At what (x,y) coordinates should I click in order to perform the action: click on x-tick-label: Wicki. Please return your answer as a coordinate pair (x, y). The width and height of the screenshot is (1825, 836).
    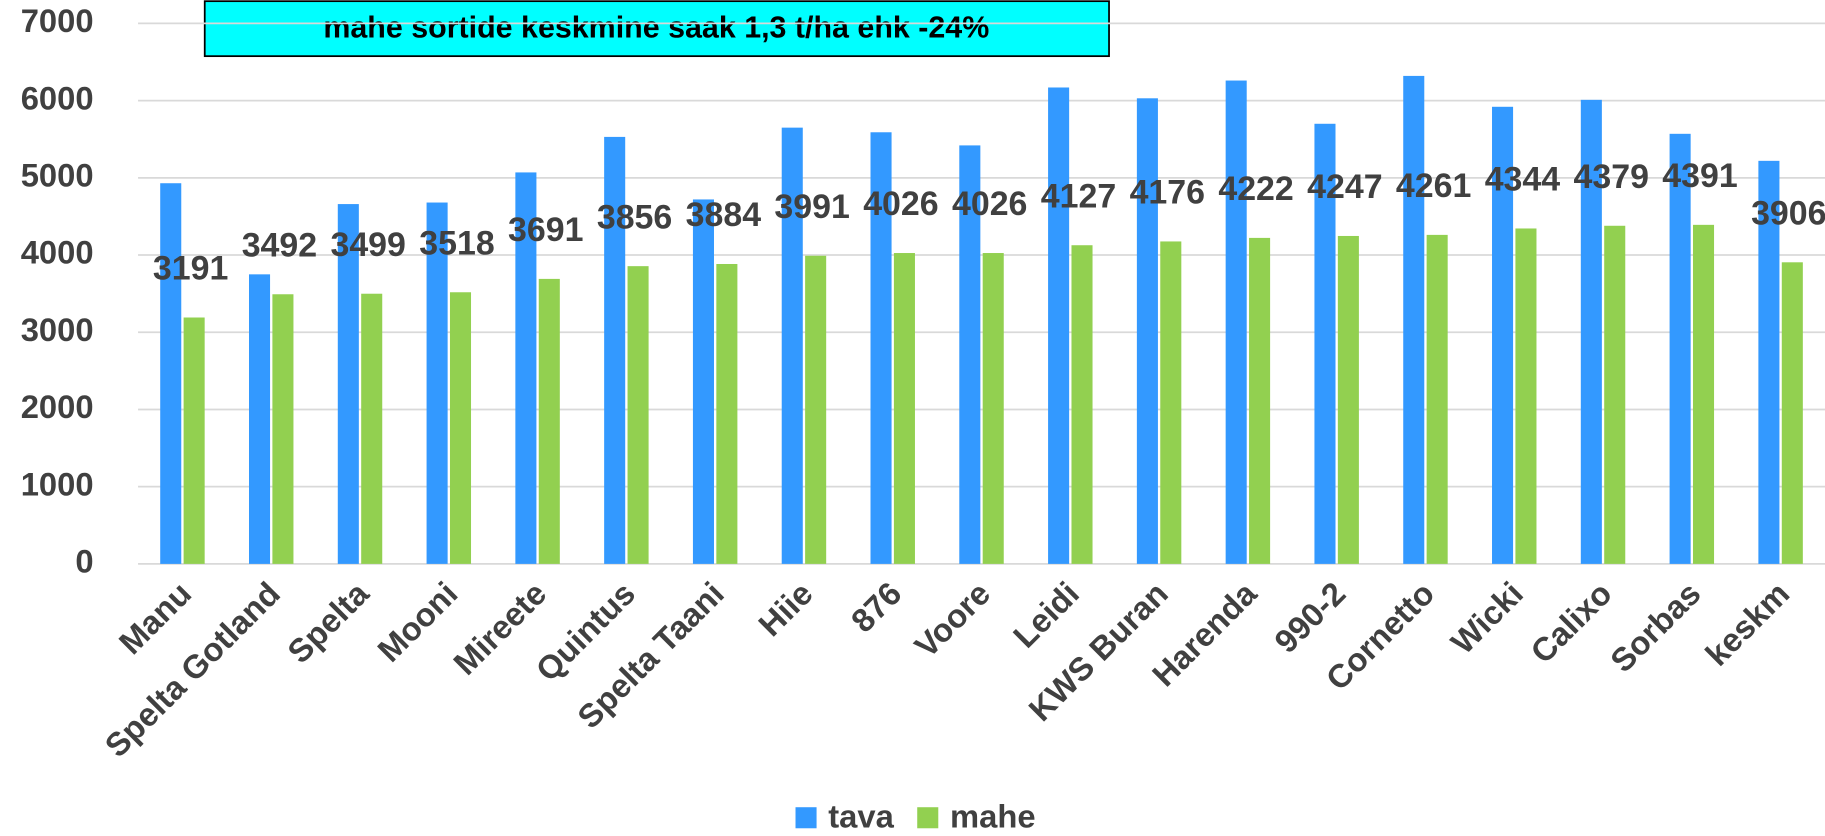
    Looking at the image, I should click on (1487, 618).